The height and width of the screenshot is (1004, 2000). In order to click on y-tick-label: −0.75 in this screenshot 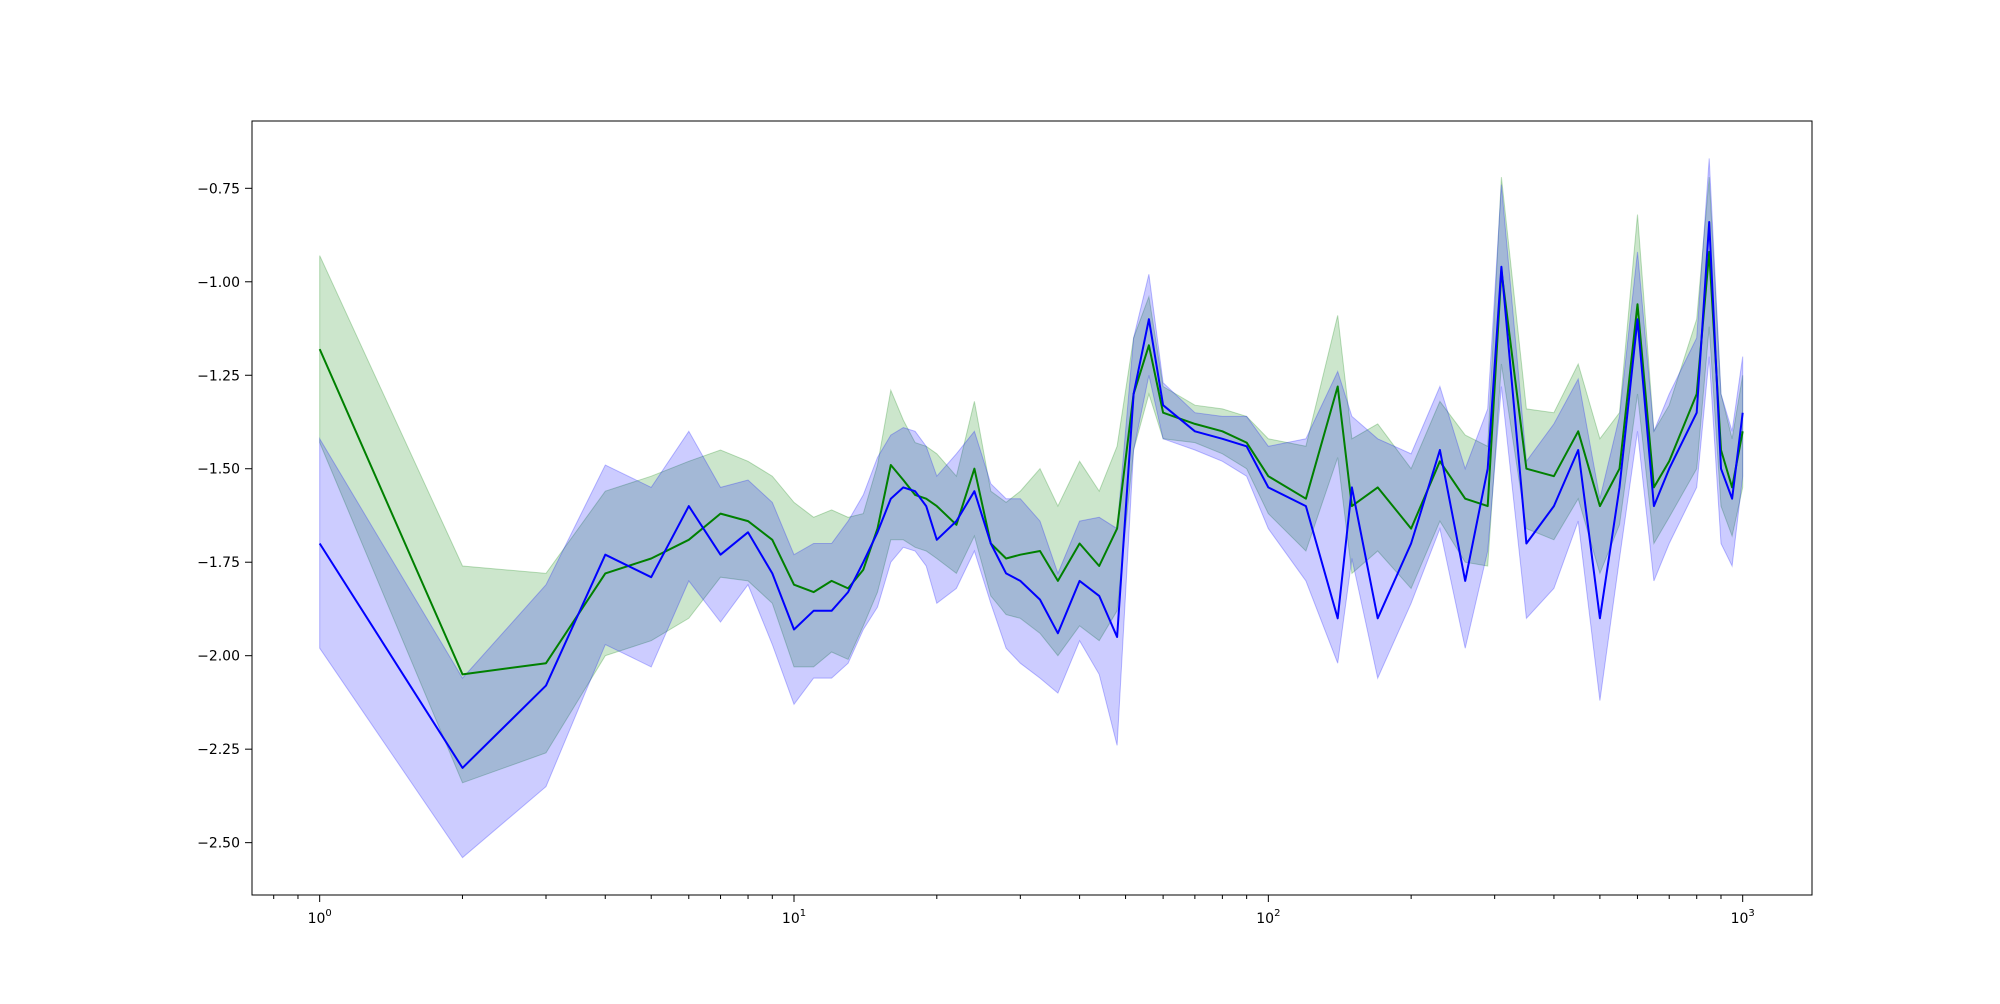, I will do `click(218, 189)`.